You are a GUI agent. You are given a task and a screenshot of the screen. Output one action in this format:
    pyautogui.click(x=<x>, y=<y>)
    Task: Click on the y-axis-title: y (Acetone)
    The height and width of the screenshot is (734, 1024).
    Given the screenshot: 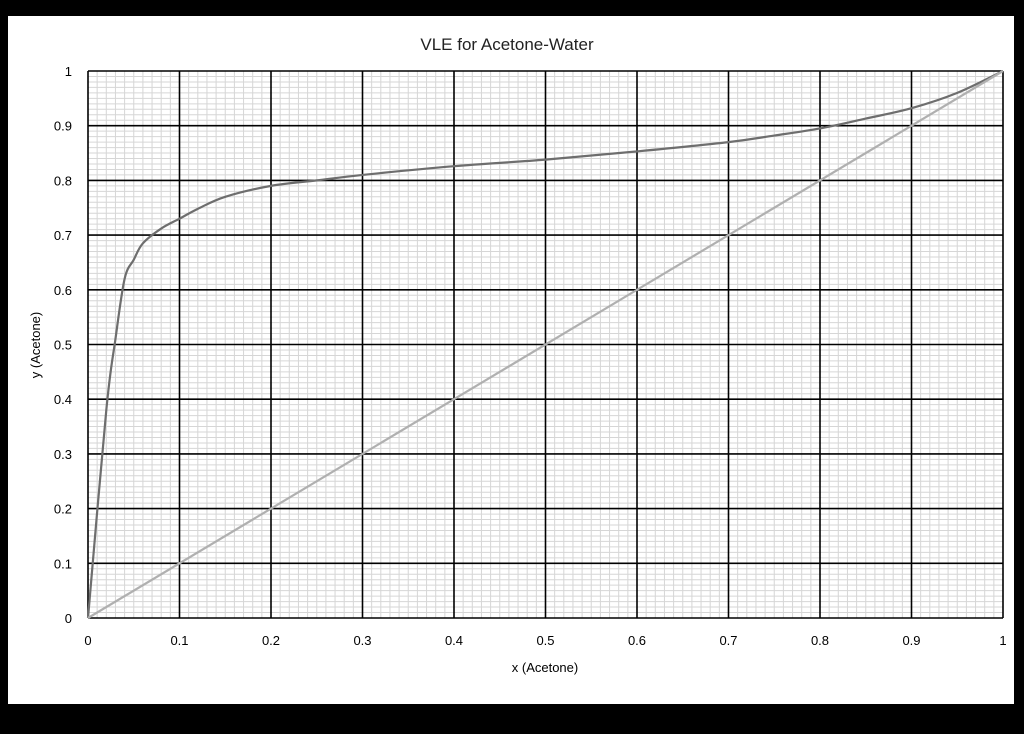 What is the action you would take?
    pyautogui.click(x=35, y=345)
    